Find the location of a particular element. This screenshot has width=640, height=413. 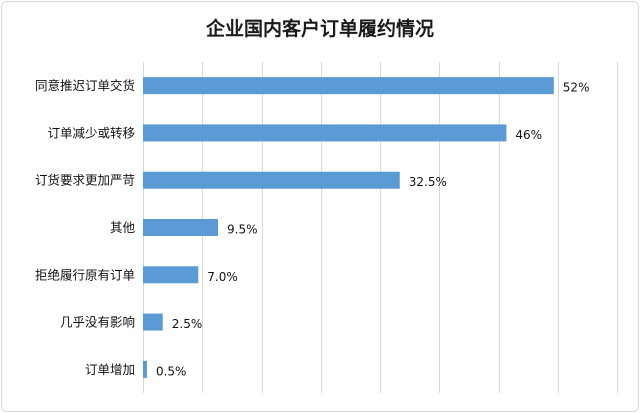

category-label: 同意推迟订单交货 is located at coordinates (85, 85).